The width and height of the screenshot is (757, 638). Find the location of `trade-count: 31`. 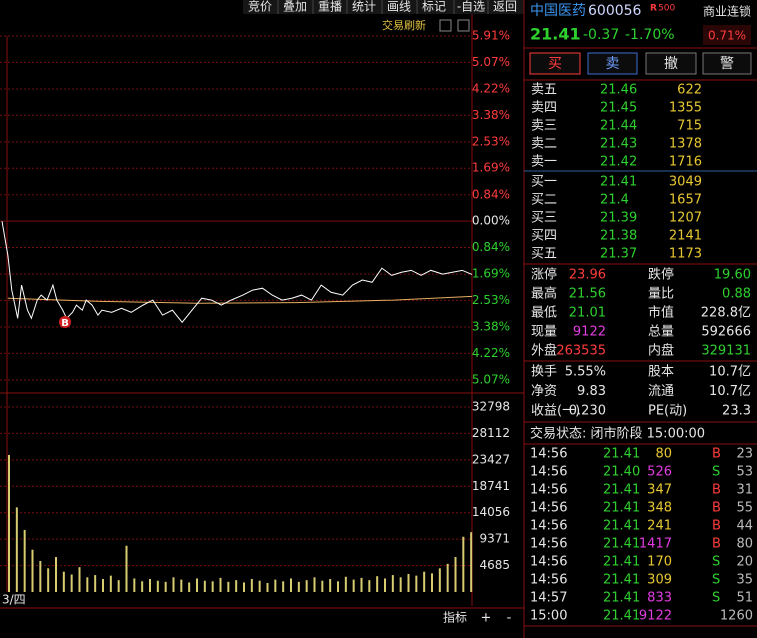

trade-count: 31 is located at coordinates (744, 490).